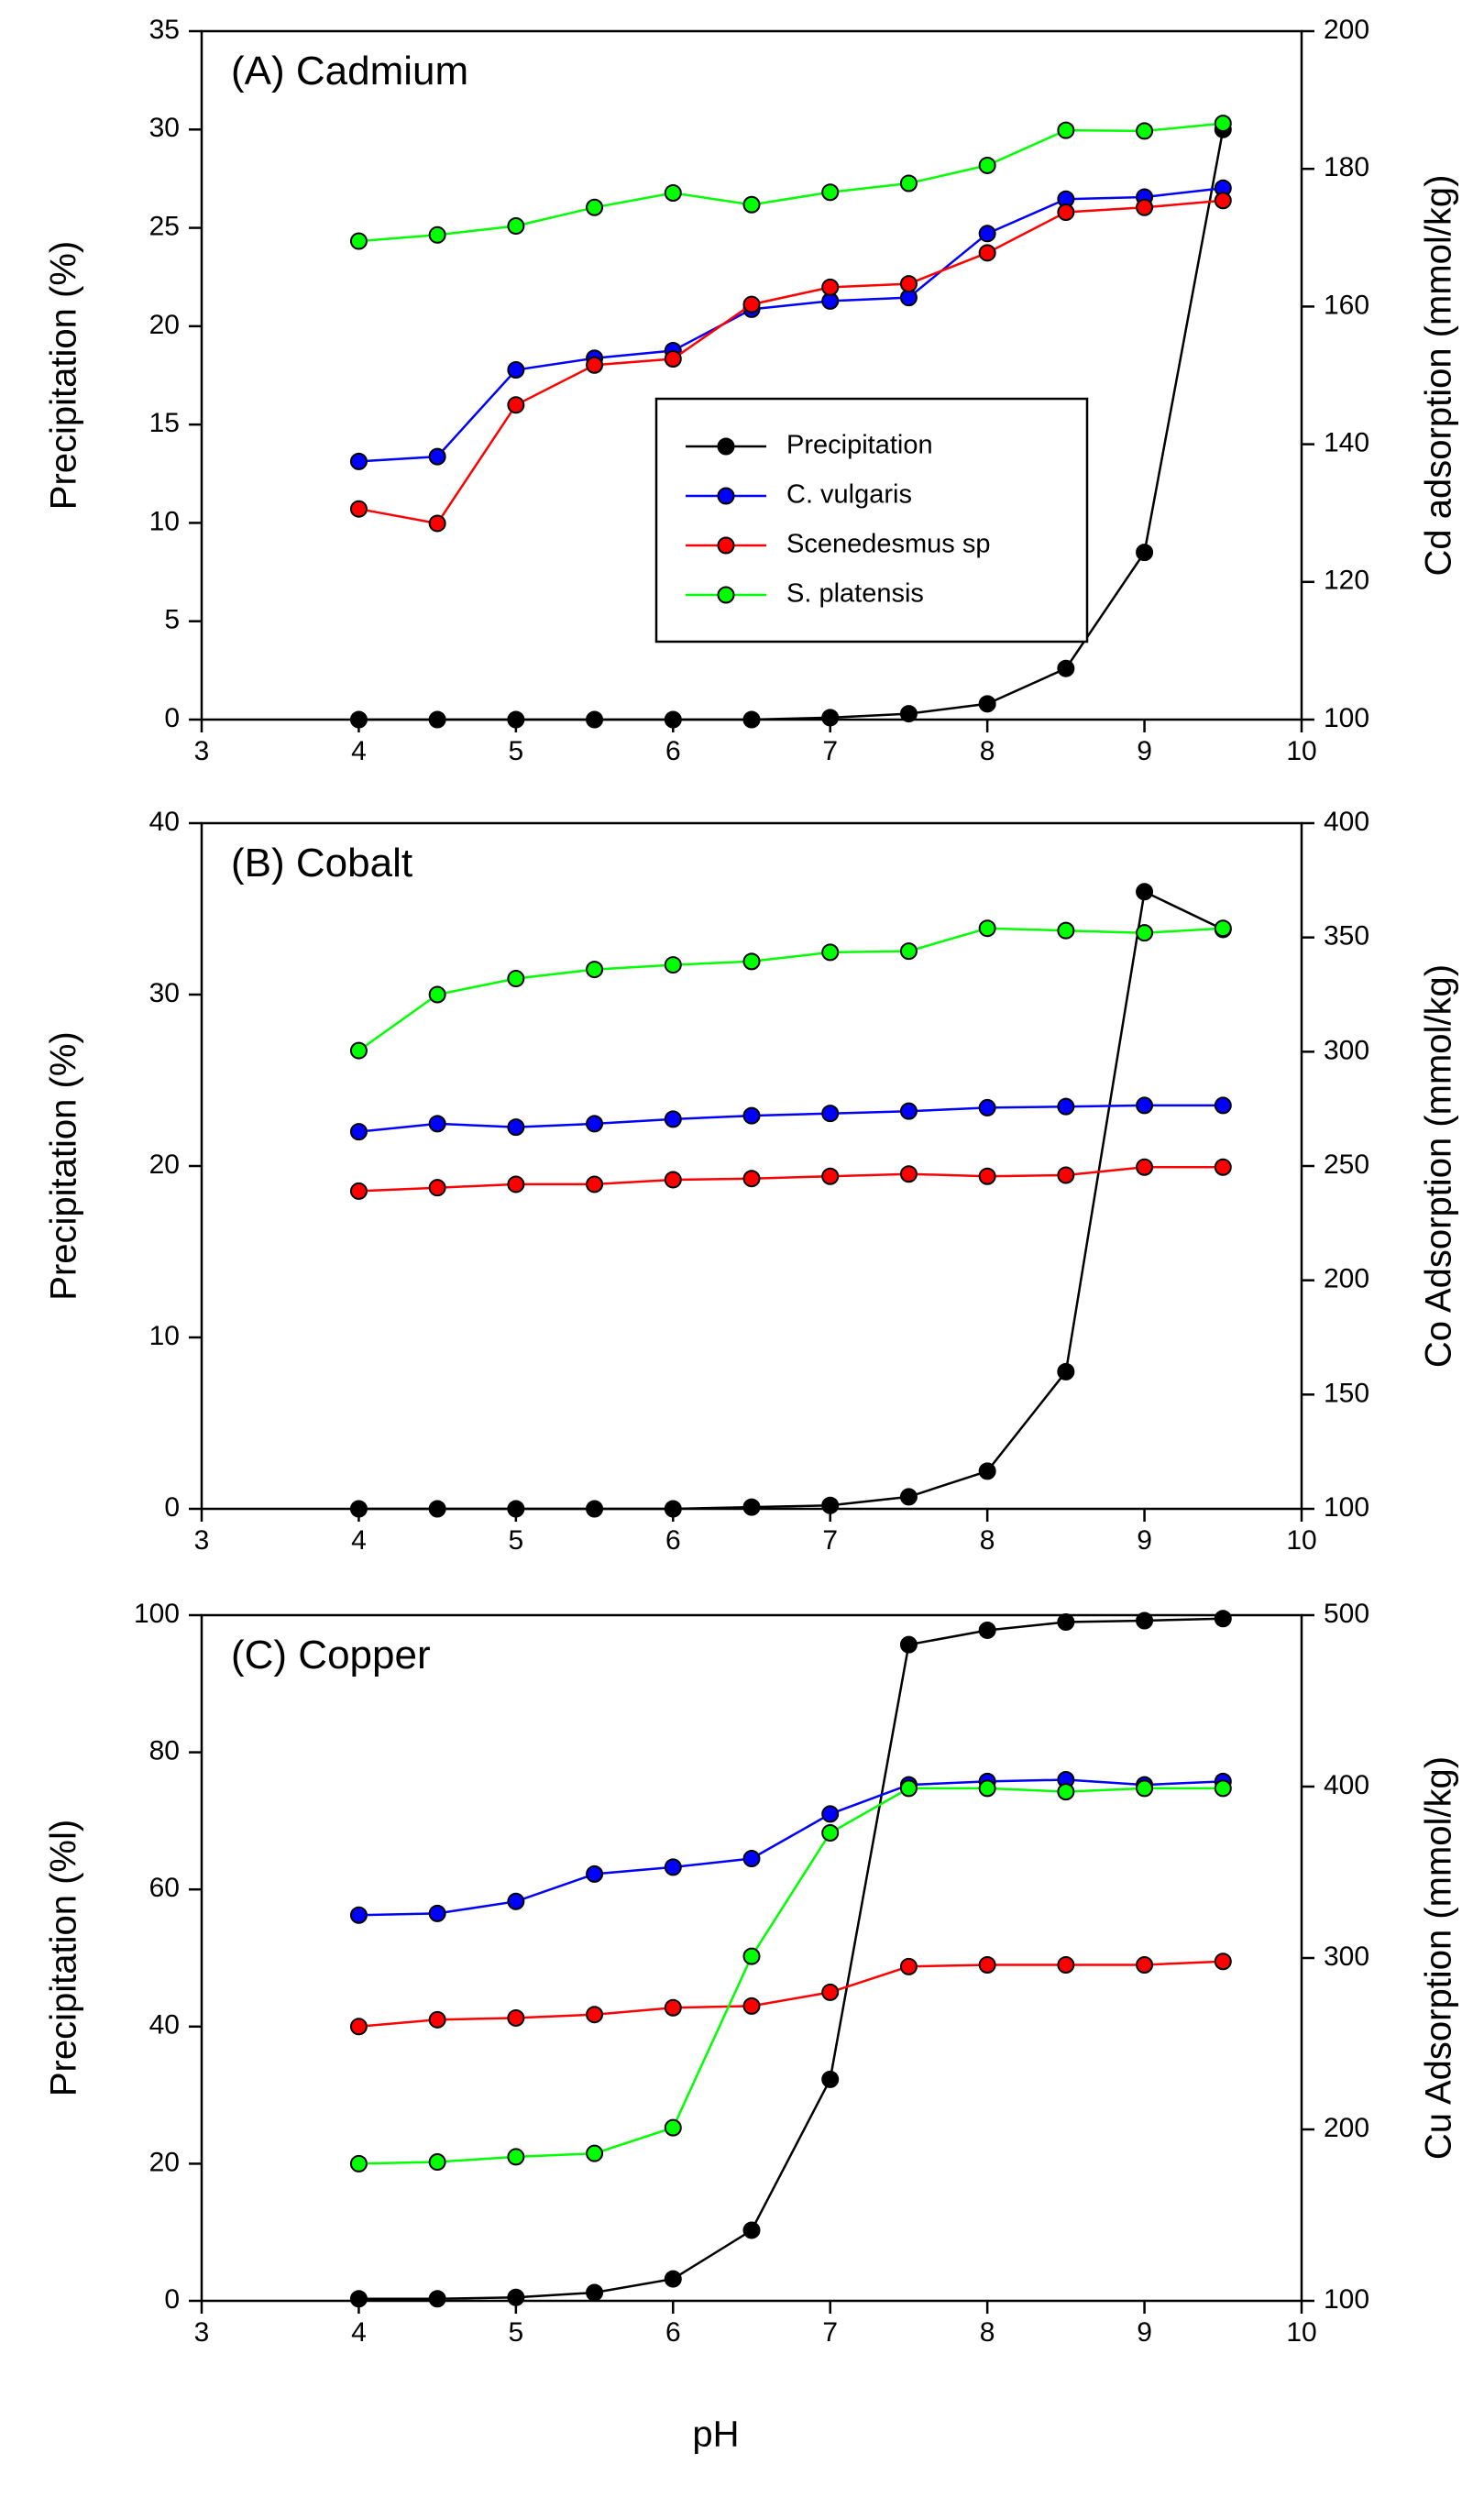 This screenshot has height=2497, width=1484. What do you see at coordinates (849, 495) in the screenshot?
I see `legend-label: C. vulgaris` at bounding box center [849, 495].